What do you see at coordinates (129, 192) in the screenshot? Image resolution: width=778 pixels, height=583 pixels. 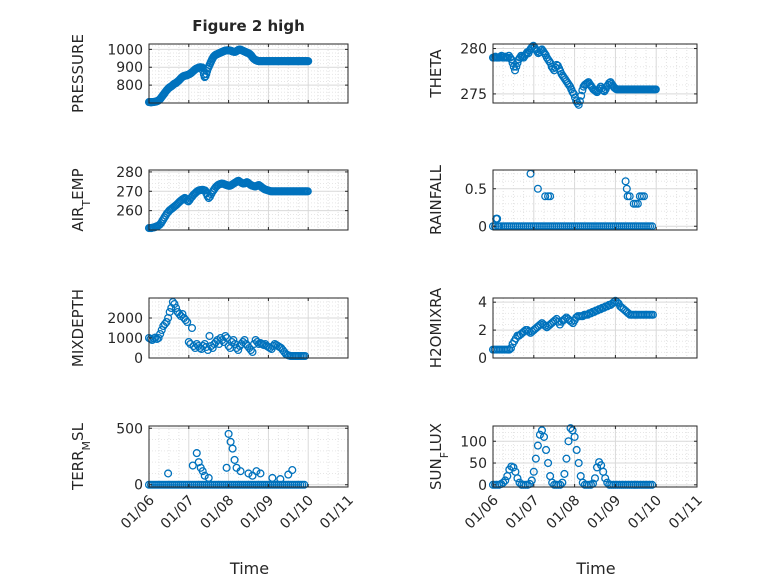 I see `y-tick-label: 270` at bounding box center [129, 192].